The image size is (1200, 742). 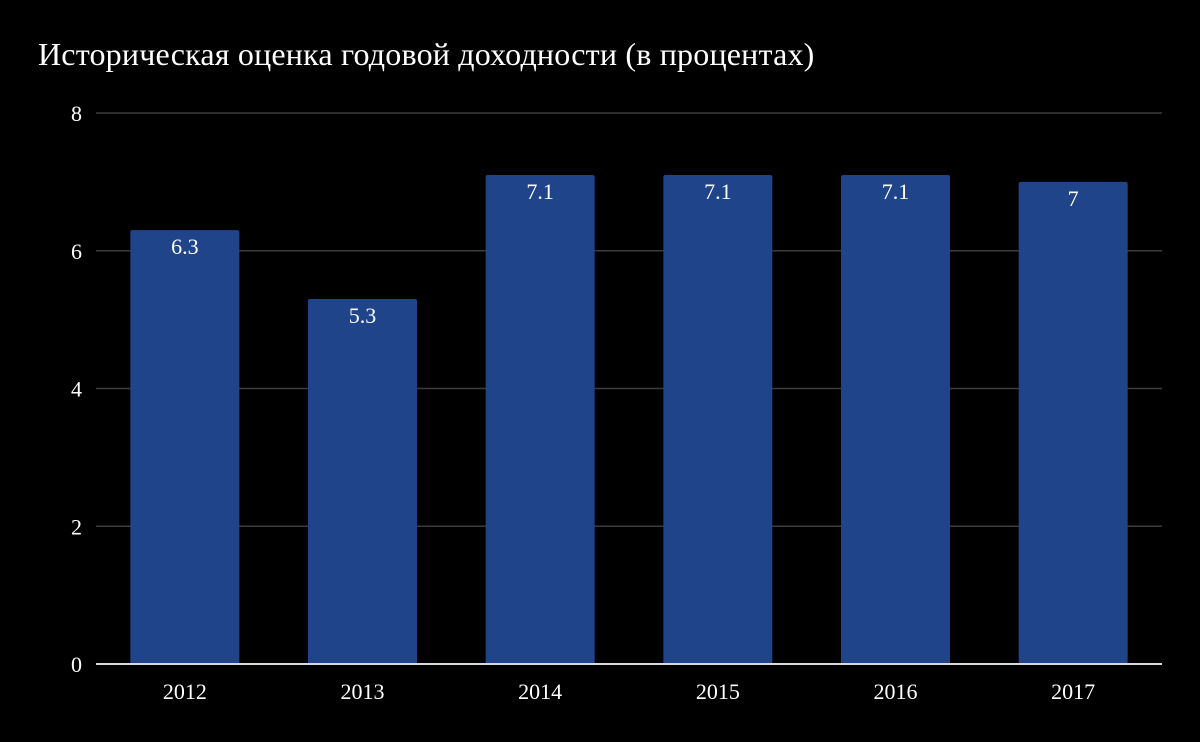 I want to click on bar-2015, so click(x=718, y=419).